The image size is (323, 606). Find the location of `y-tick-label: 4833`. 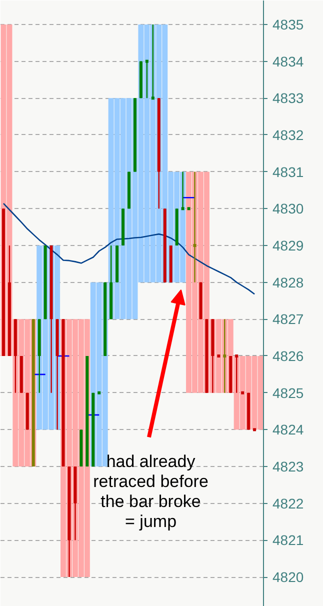

y-tick-label: 4833 is located at coordinates (288, 98).